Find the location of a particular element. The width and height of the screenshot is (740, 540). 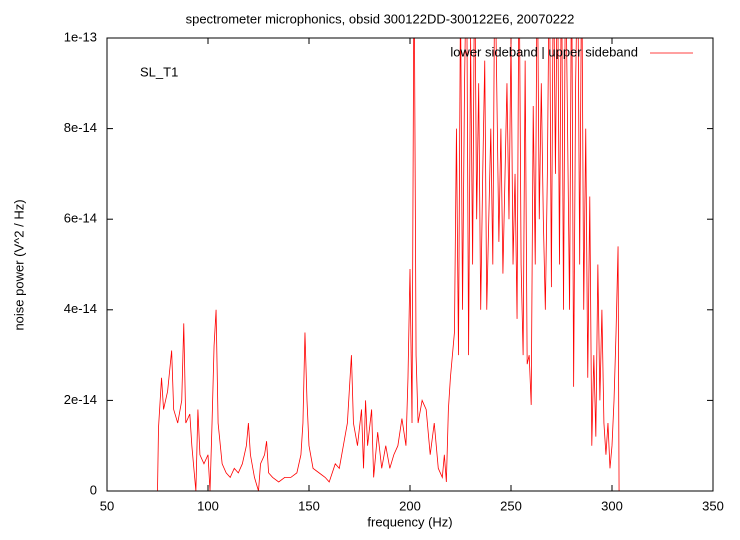

legend-label: lower sideband | upper sideband is located at coordinates (544, 51).